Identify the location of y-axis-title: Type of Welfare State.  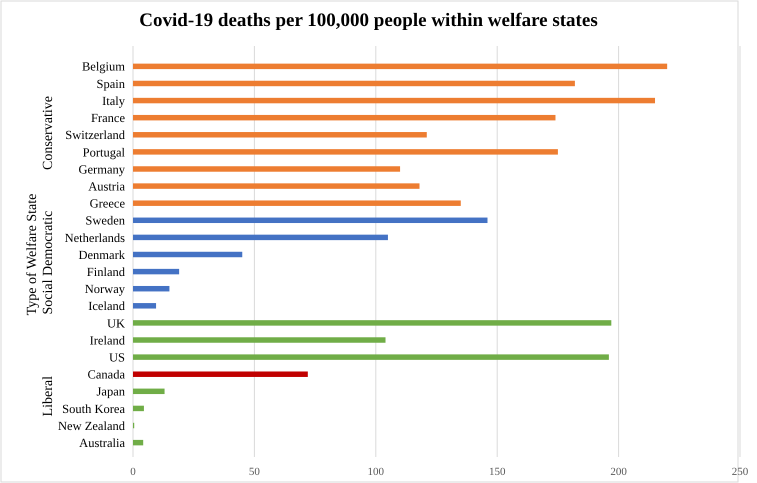
(32, 255).